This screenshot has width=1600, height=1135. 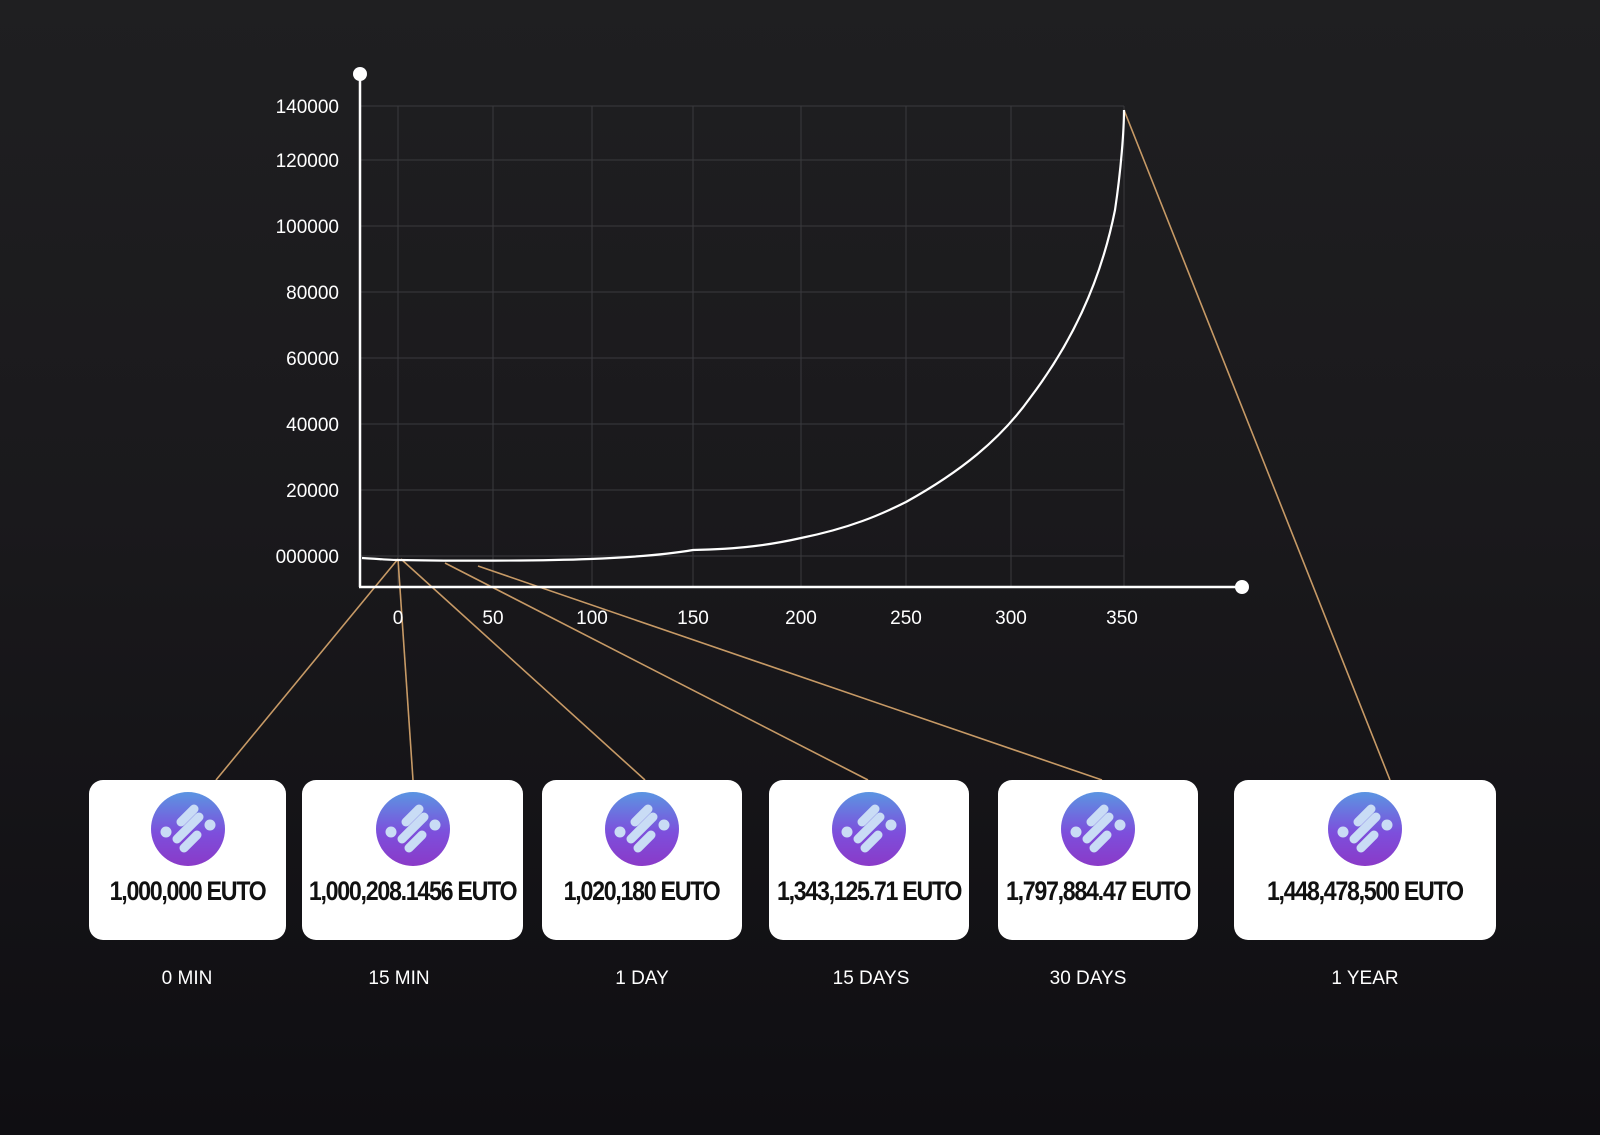 What do you see at coordinates (307, 227) in the screenshot?
I see `y-tick: 100000` at bounding box center [307, 227].